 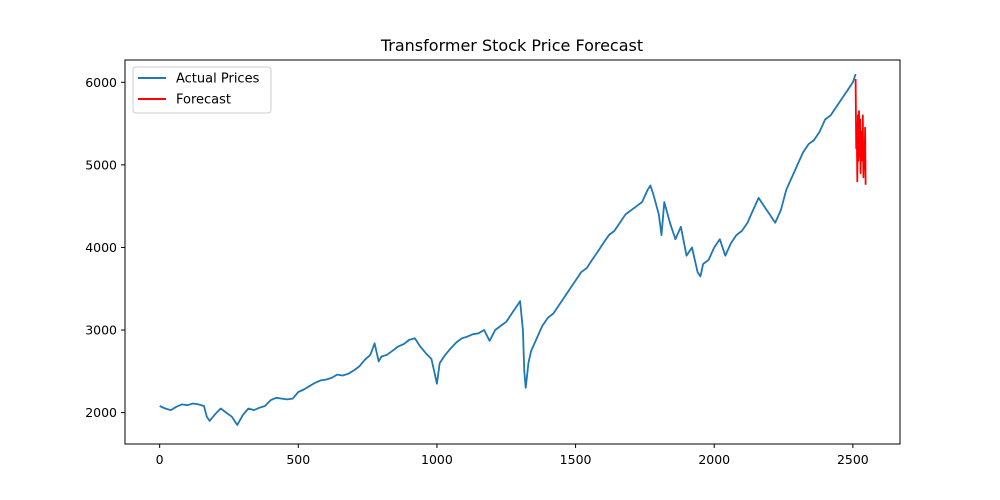 What do you see at coordinates (101, 330) in the screenshot?
I see `y-tick-label: 3000` at bounding box center [101, 330].